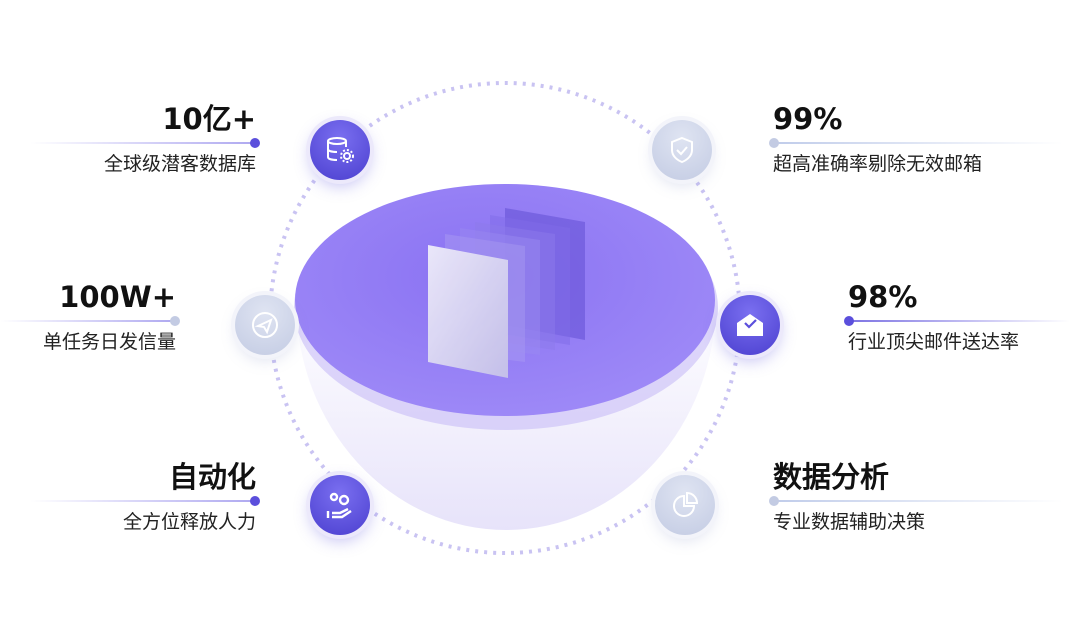 The image size is (1080, 635). What do you see at coordinates (340, 505) in the screenshot?
I see `hand-gears-icon` at bounding box center [340, 505].